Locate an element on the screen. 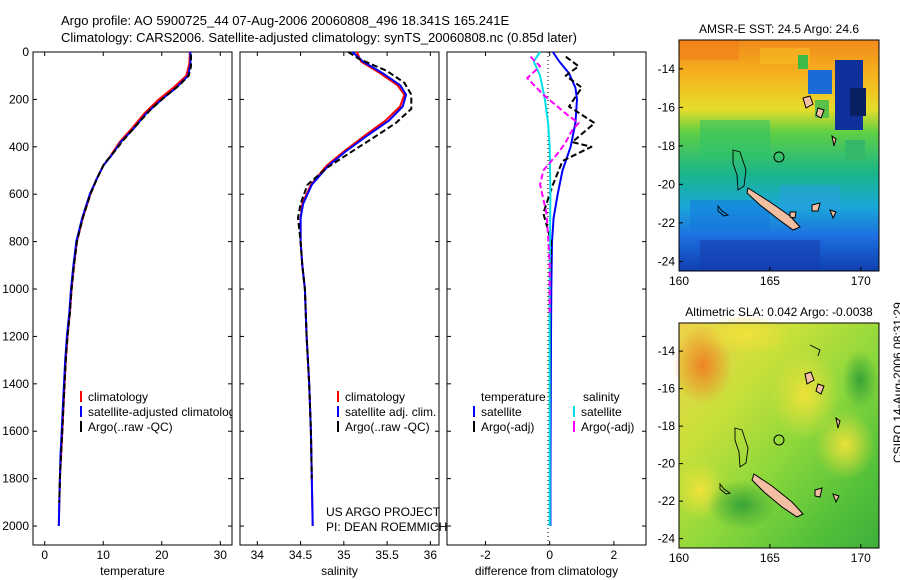 This screenshot has height=580, width=900. series-line-satellite-adjusted-climatology is located at coordinates (124, 289).